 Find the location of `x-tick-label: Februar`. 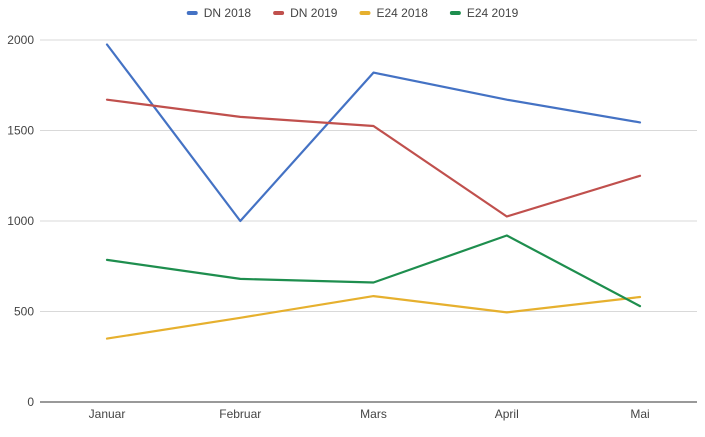

x-tick-label: Februar is located at coordinates (240, 414).